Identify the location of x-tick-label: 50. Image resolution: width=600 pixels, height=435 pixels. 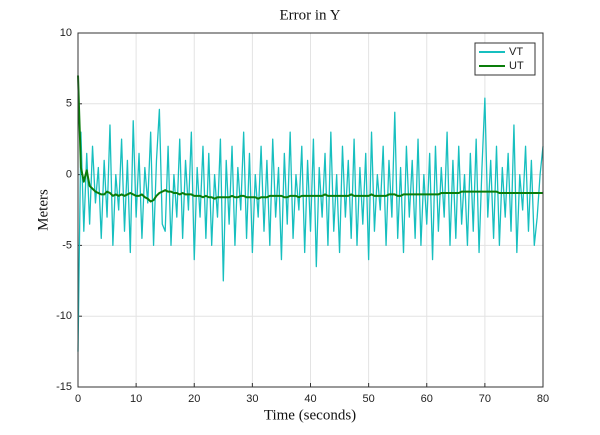
(369, 399).